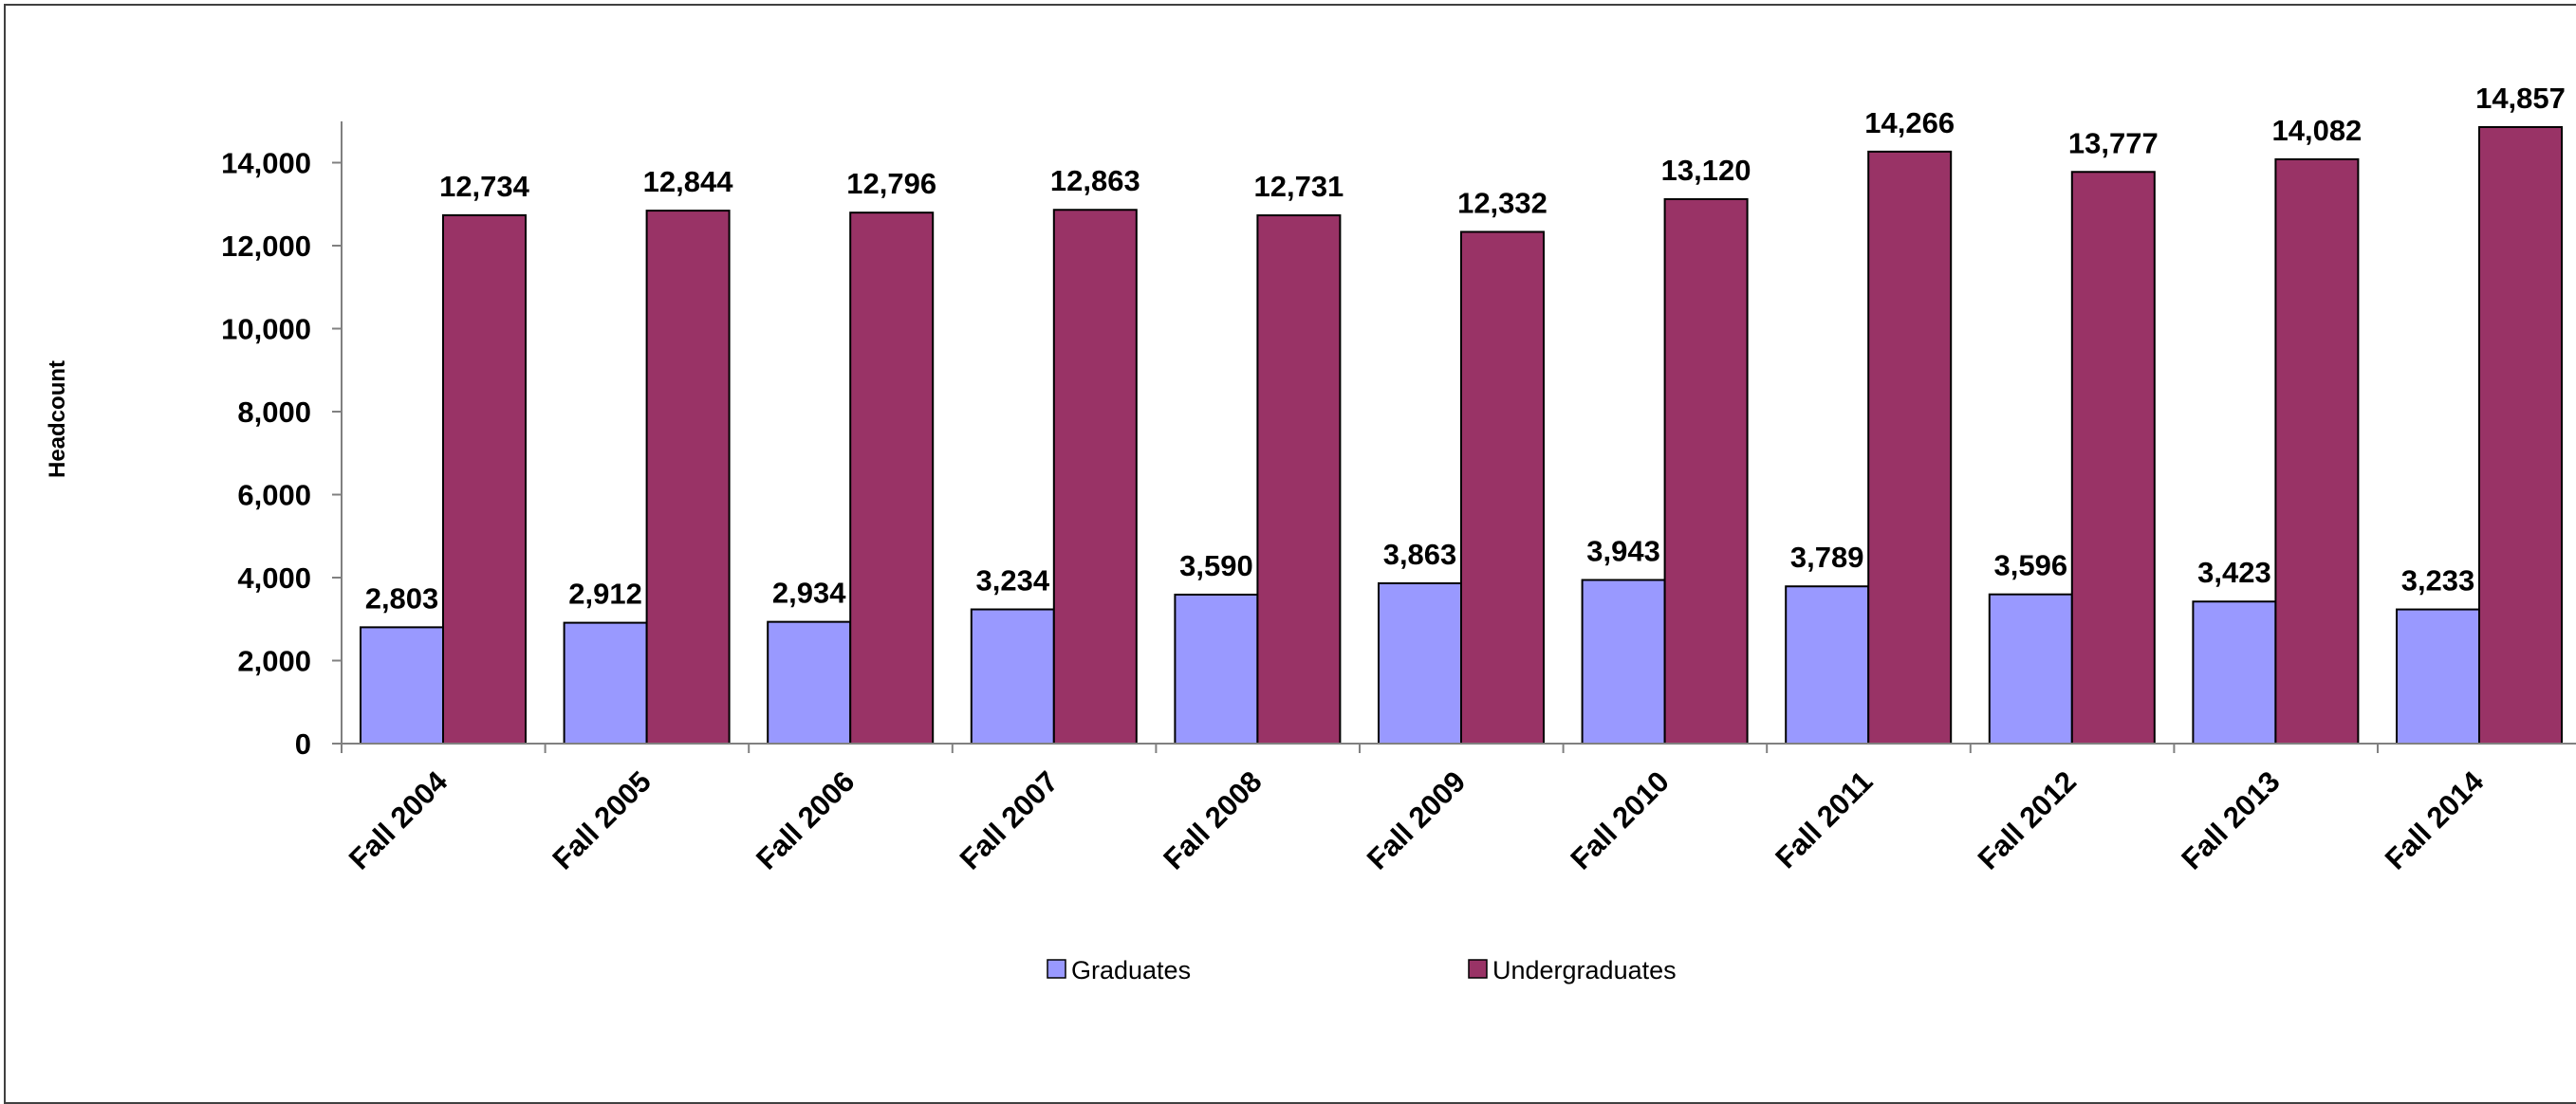 This screenshot has height=1104, width=2576. Describe the element at coordinates (2234, 572) in the screenshot. I see `data-label-graduates: 3,423` at that location.